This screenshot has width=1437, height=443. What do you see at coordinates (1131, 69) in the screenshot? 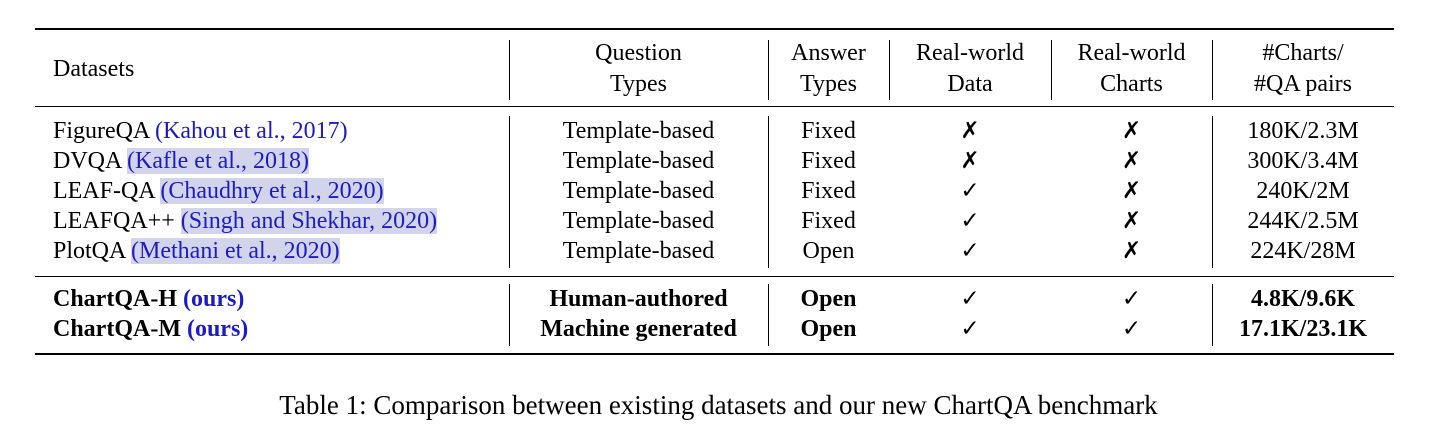
I see `header-real-world-charts: Real-world Charts` at bounding box center [1131, 69].